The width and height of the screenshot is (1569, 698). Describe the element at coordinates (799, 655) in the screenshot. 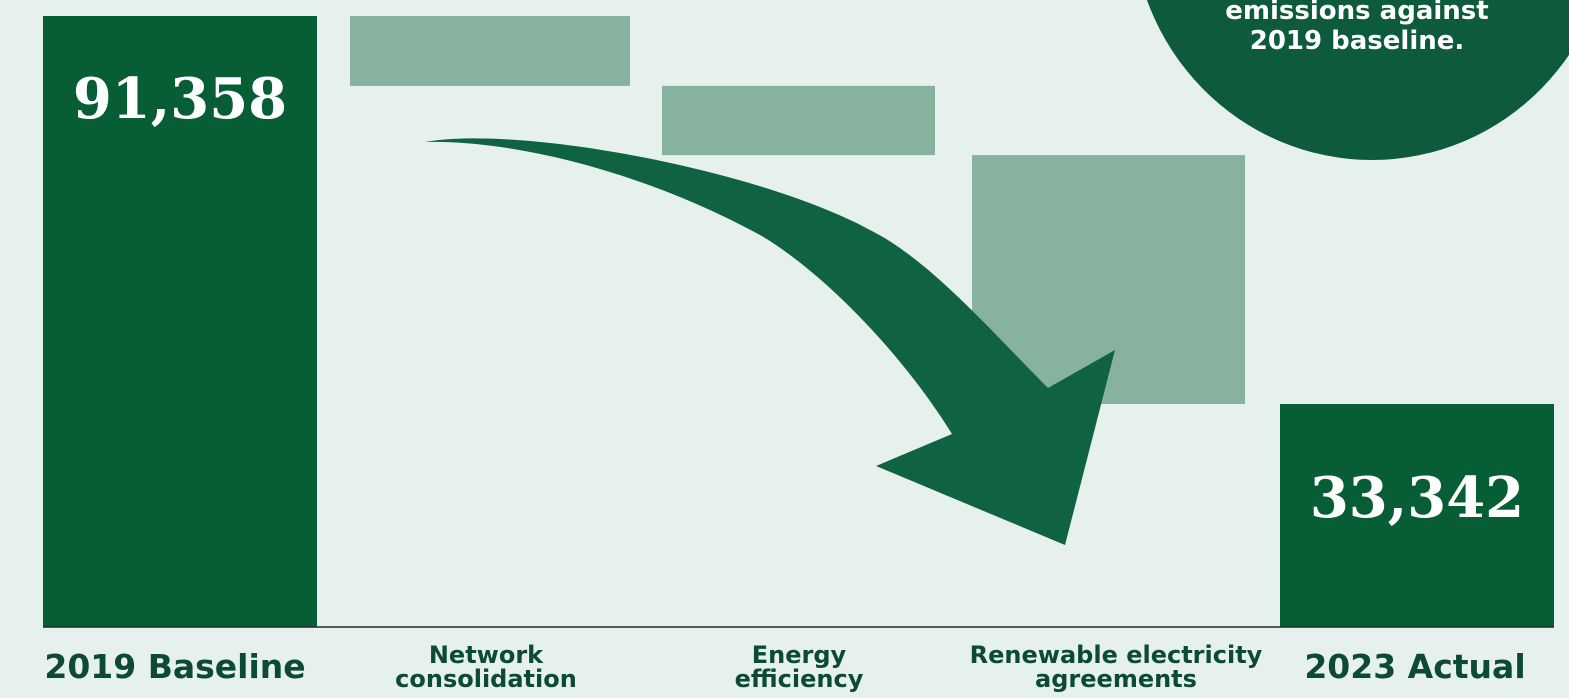

I see `x-tick-label-2-line-0: Energy` at that location.